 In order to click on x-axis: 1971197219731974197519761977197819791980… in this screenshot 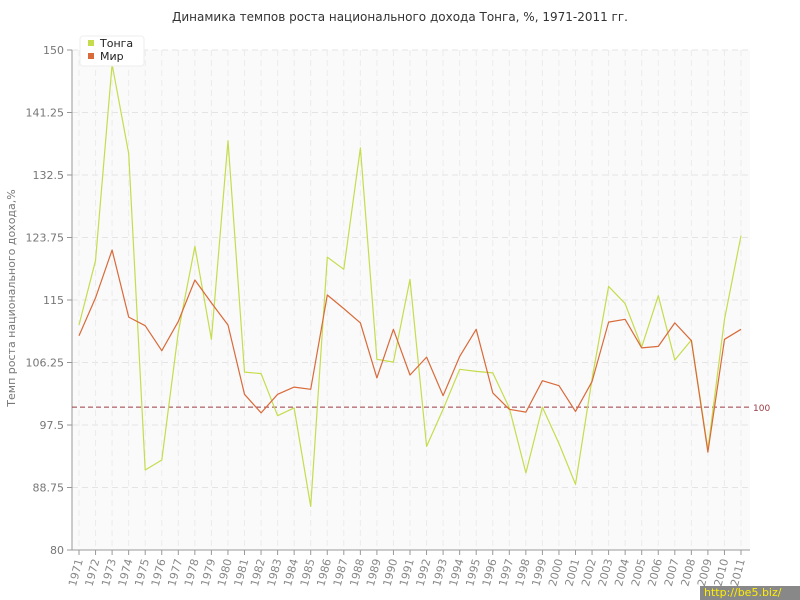, I will do `click(408, 568)`.